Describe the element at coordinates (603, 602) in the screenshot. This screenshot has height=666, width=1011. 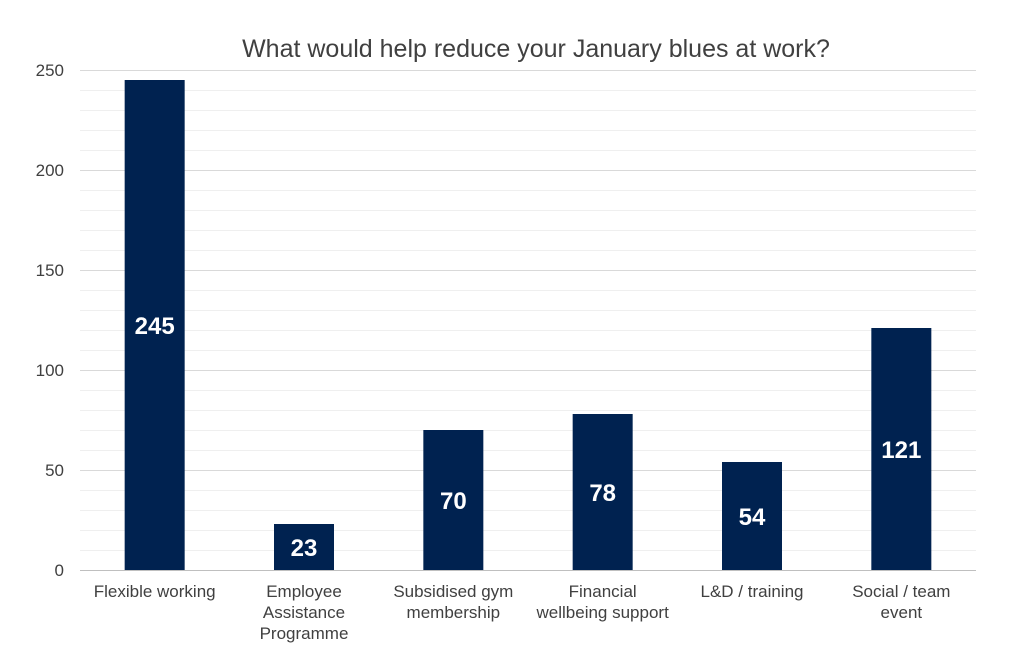
I see `x-tick-label: Financial wellbeing support` at that location.